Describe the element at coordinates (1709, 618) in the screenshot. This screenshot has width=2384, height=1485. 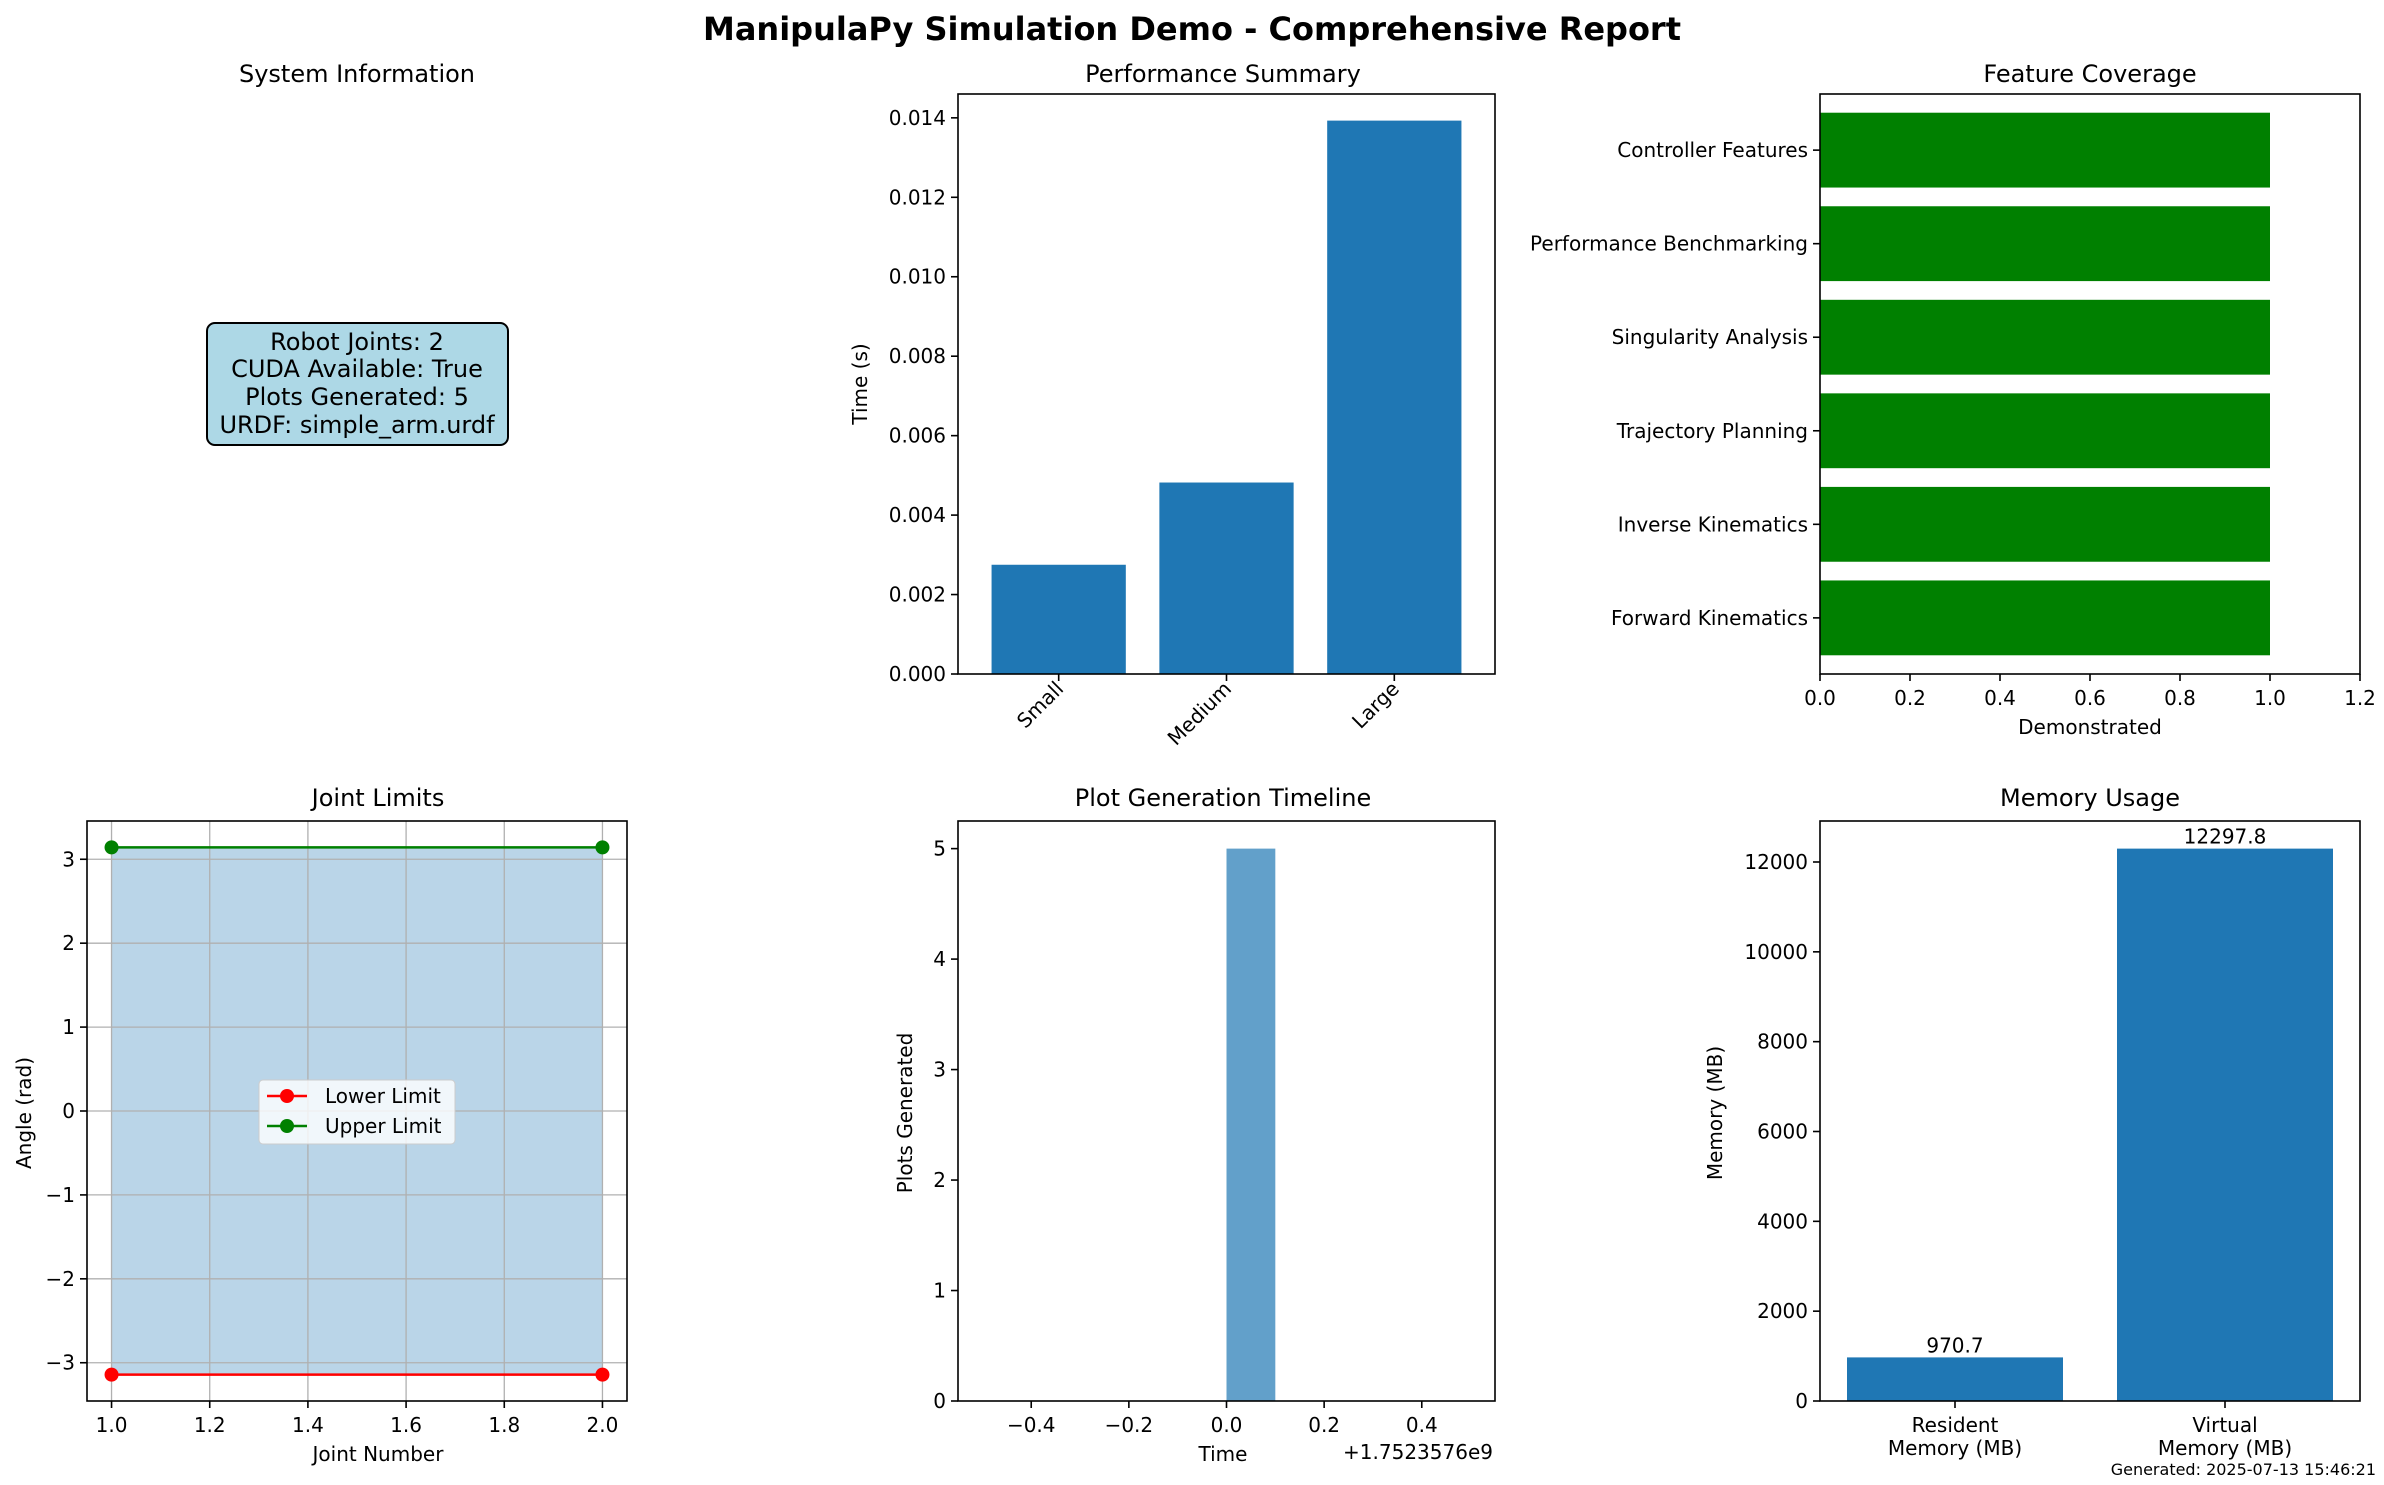
I see `y-tick-label-forward-kinematics: Forward Kinematics` at that location.